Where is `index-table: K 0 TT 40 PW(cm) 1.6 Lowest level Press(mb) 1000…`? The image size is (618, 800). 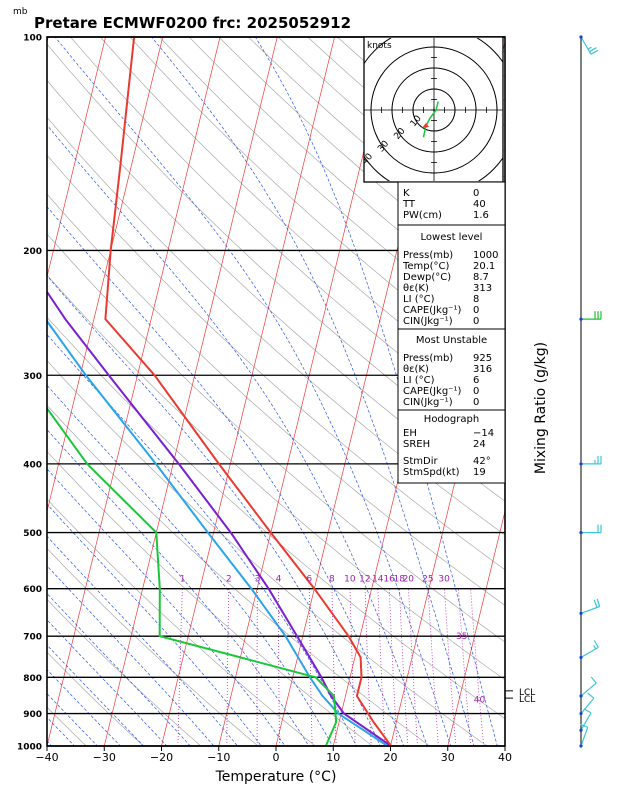
index-table: K 0 TT 40 PW(cm) 1.6 Lowest level Press(mb) 1000… is located at coordinates (451, 332).